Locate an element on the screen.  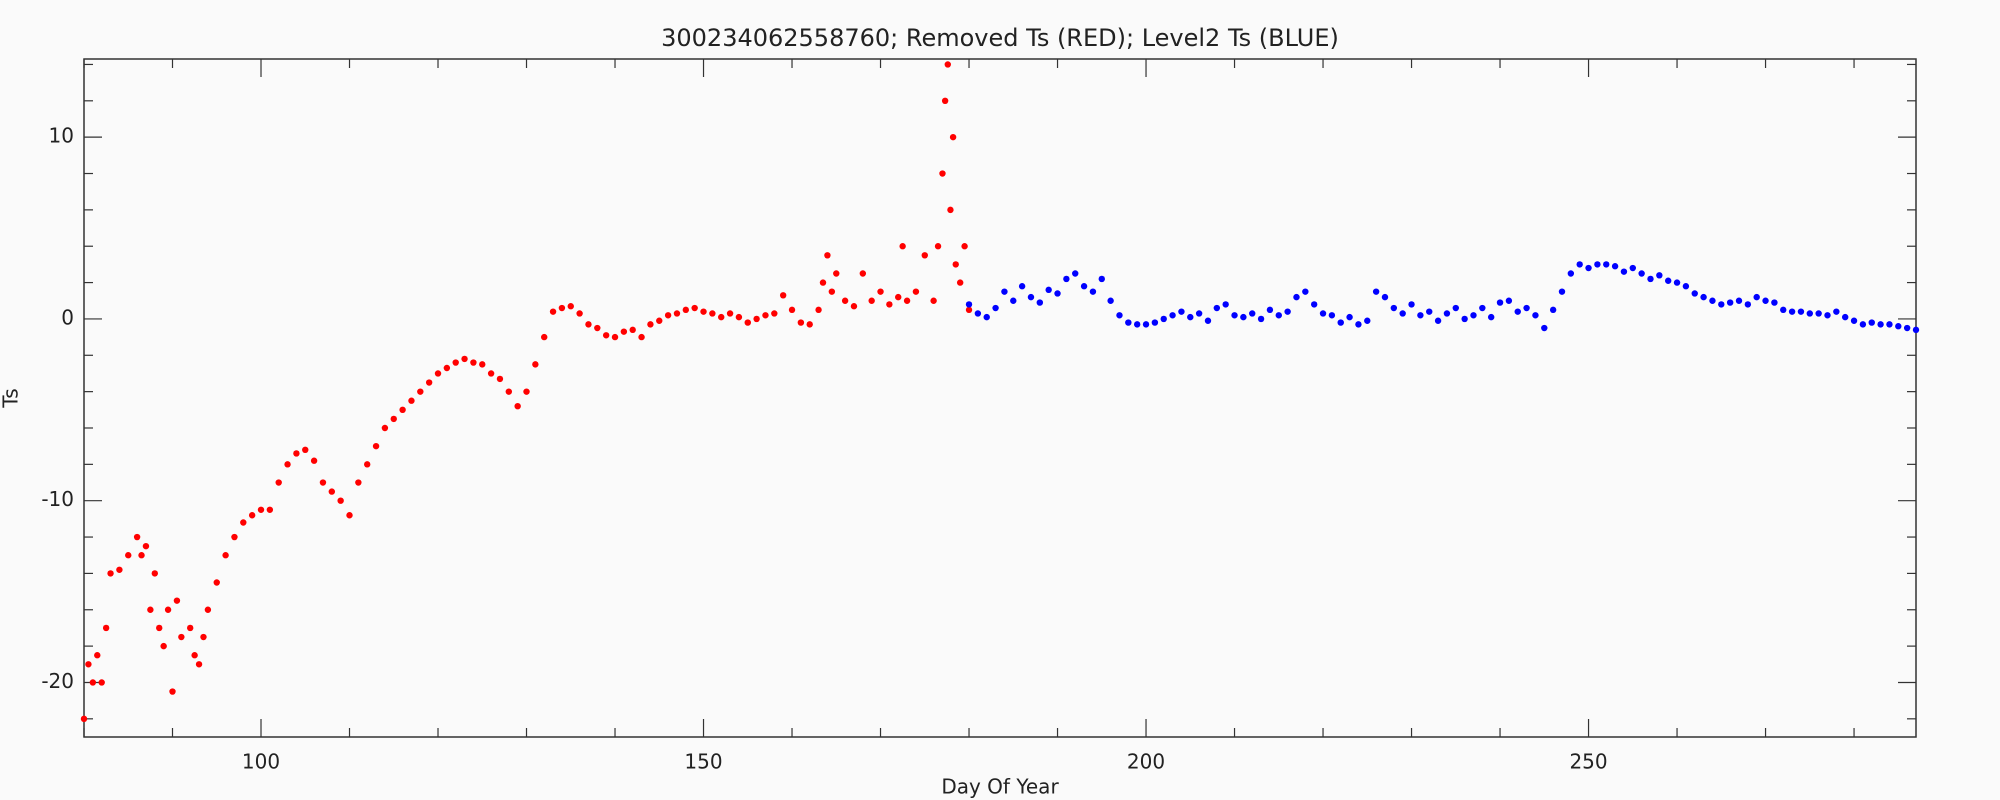
y-axis-label: Ts is located at coordinates (11, 398).